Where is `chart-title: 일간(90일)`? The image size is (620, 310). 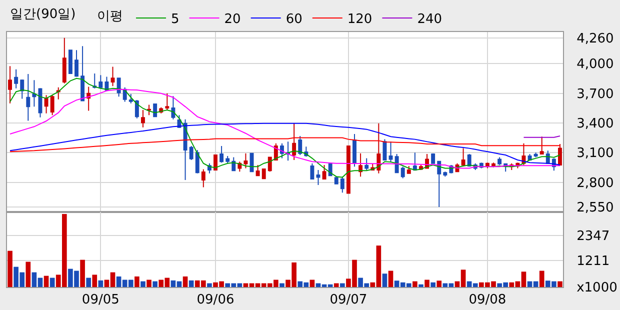 chart-title: 일간(90일) is located at coordinates (43, 14).